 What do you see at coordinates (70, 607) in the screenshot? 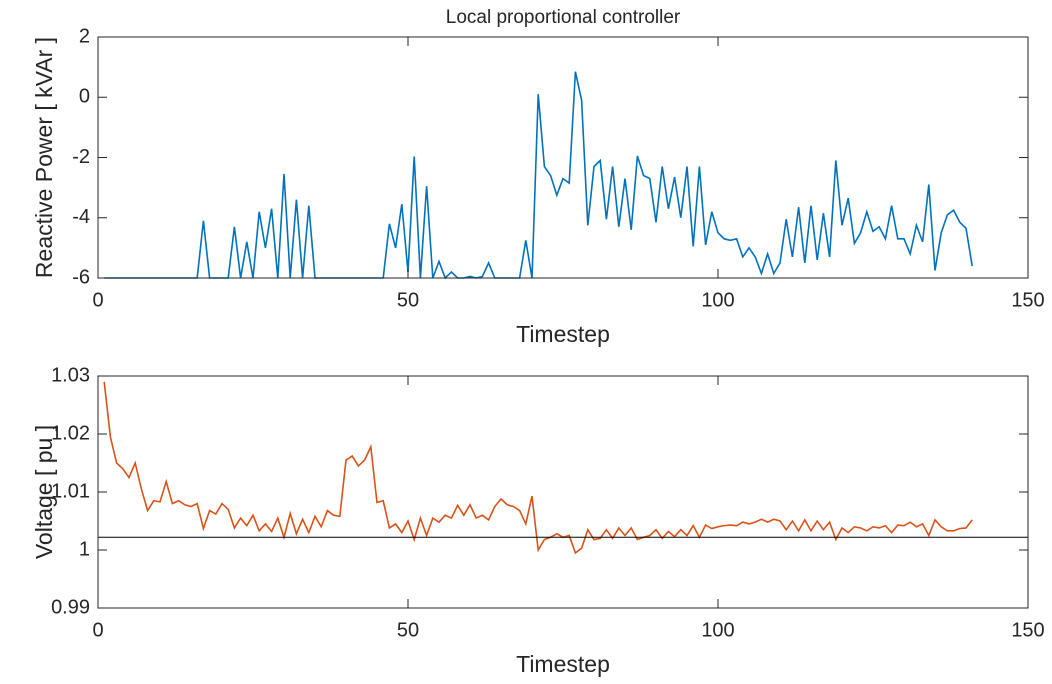
I see `y-tick-label: 0.99` at bounding box center [70, 607].